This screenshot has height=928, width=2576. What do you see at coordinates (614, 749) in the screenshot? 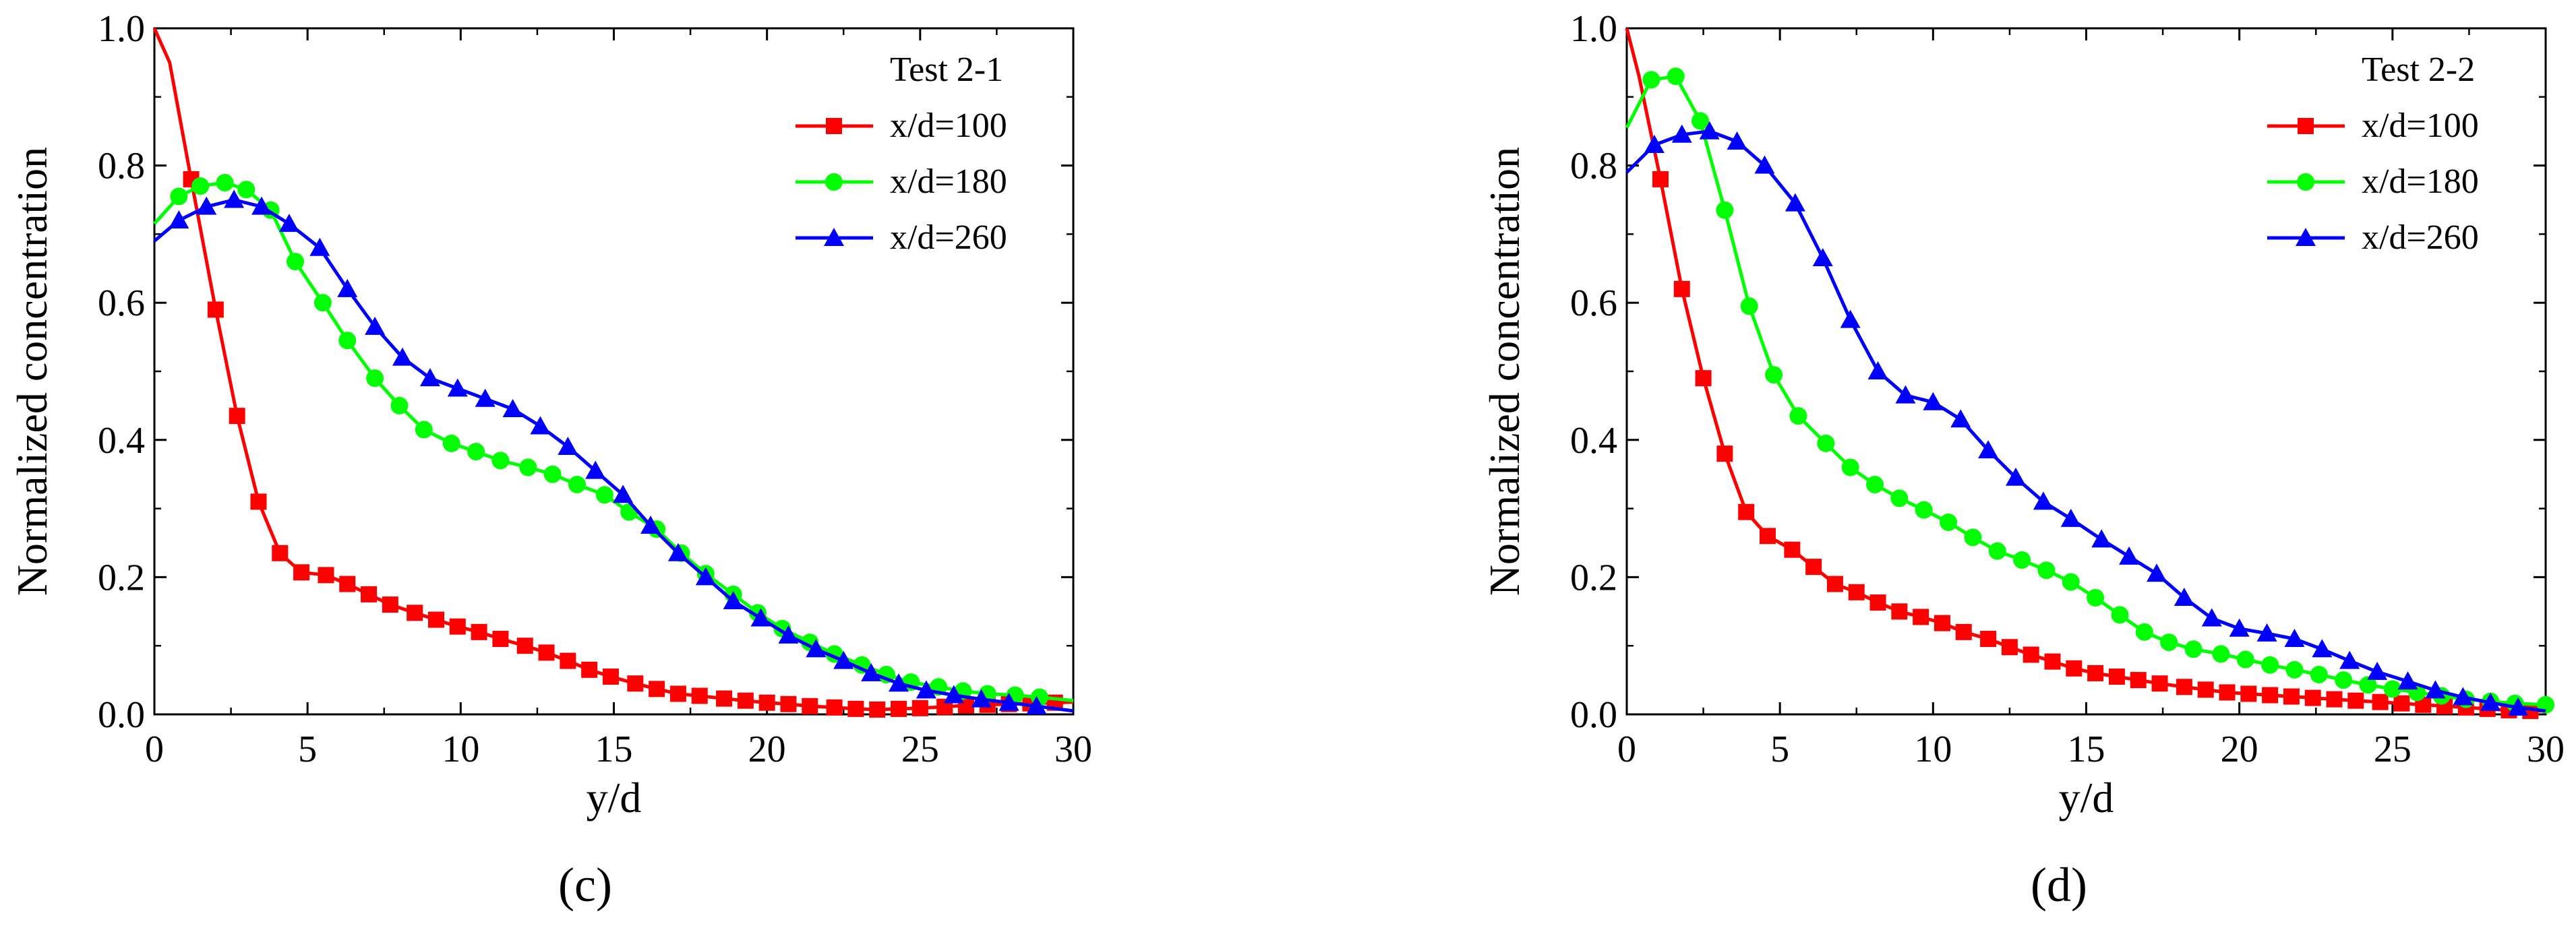
I see `x-tick-label: 15` at bounding box center [614, 749].